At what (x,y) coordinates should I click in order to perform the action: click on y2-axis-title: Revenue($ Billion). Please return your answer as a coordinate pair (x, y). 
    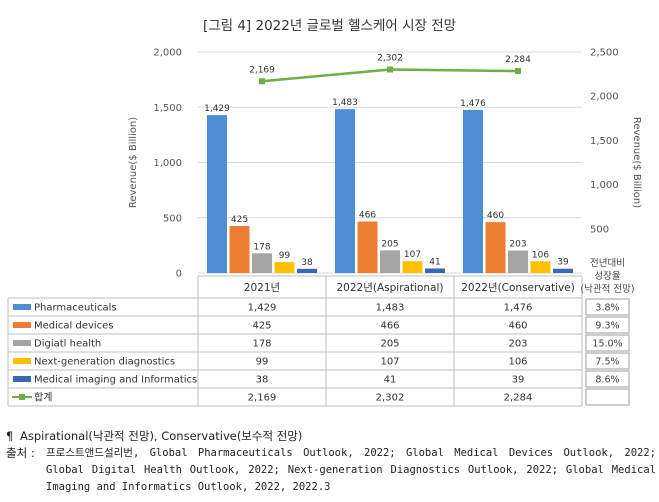
    Looking at the image, I should click on (636, 162).